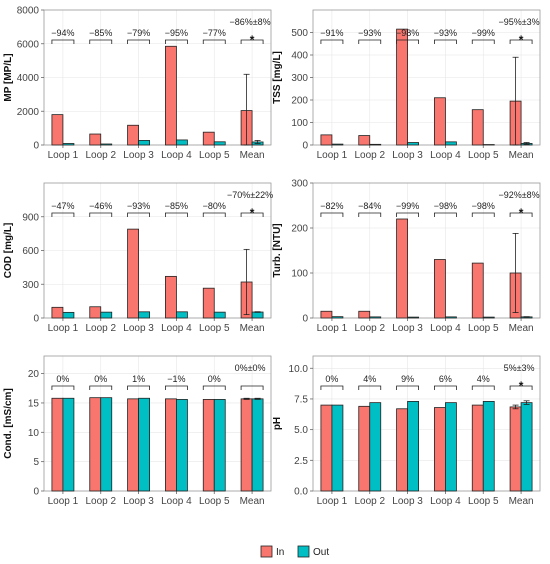 The image size is (550, 564). What do you see at coordinates (331, 33) in the screenshot?
I see `annotation-label: −91%` at bounding box center [331, 33].